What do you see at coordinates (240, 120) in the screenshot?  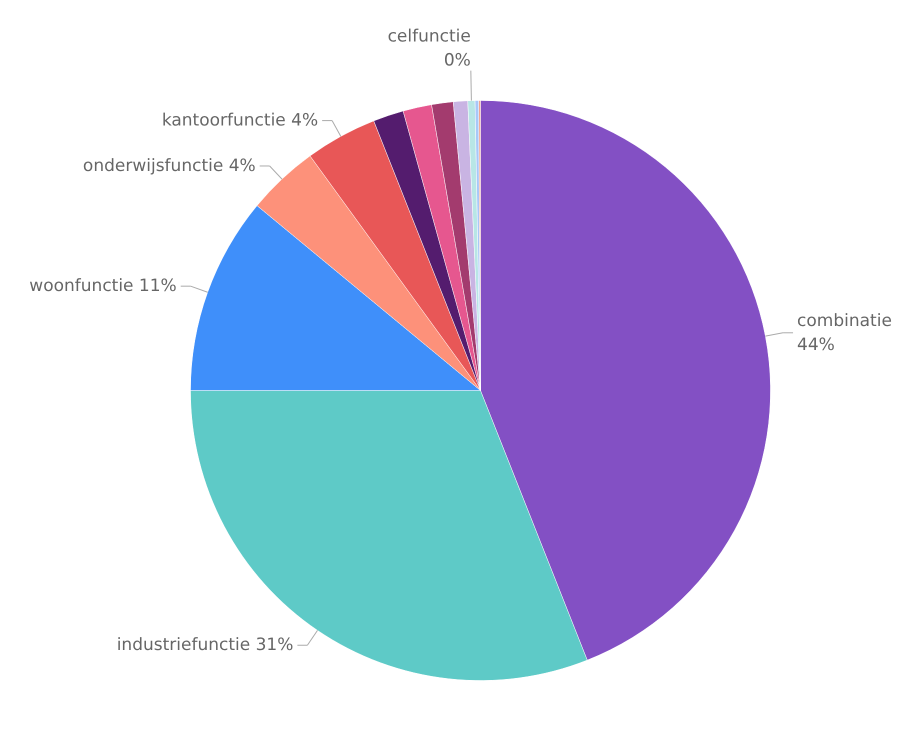 I see `slice-label: kantoorfunctie 4%` at bounding box center [240, 120].